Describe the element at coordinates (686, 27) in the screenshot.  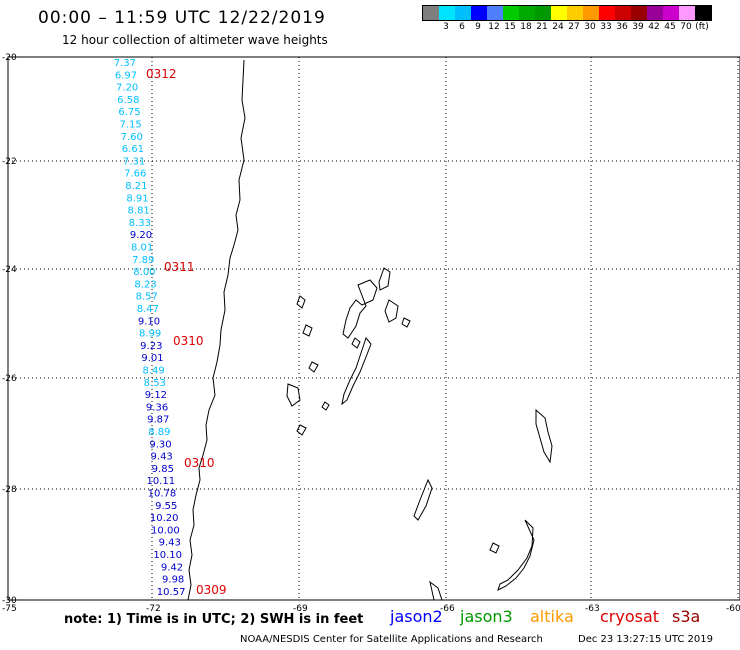
I see `color-scale-label: 70` at that location.